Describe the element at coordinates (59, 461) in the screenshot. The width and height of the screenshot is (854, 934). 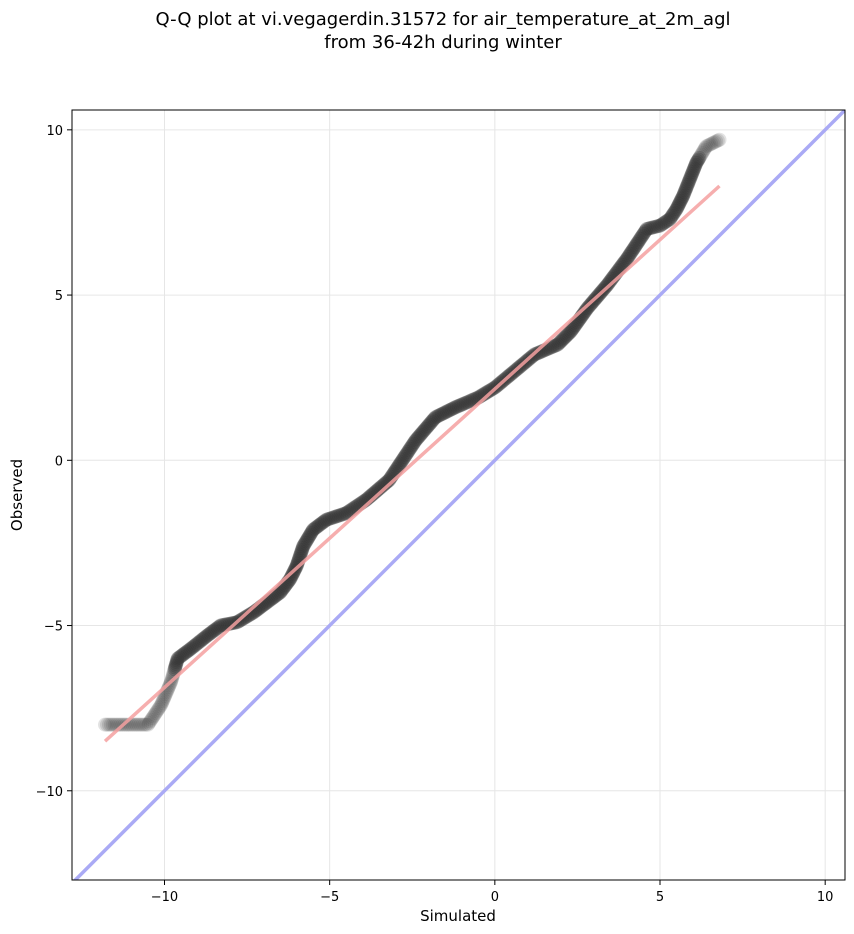
I see `y-tick-label: 0` at that location.